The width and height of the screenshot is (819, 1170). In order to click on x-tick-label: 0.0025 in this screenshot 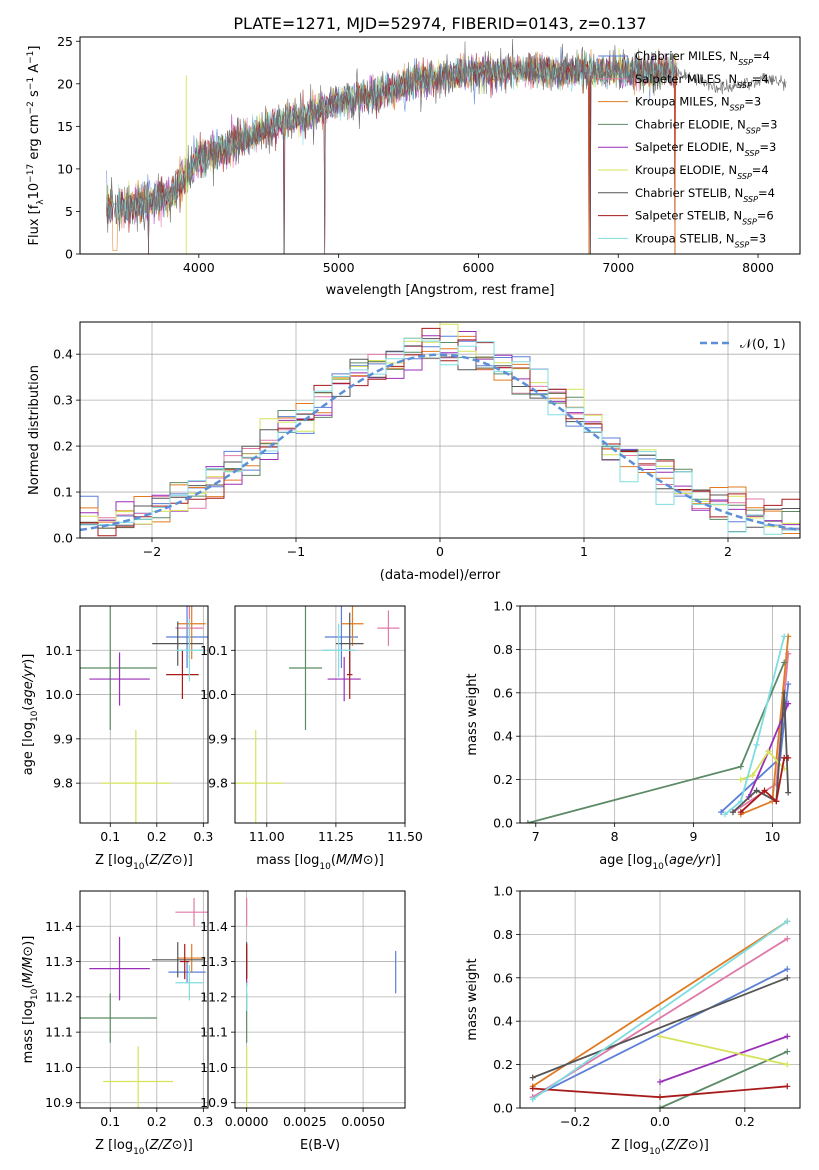, I will do `click(305, 1121)`.